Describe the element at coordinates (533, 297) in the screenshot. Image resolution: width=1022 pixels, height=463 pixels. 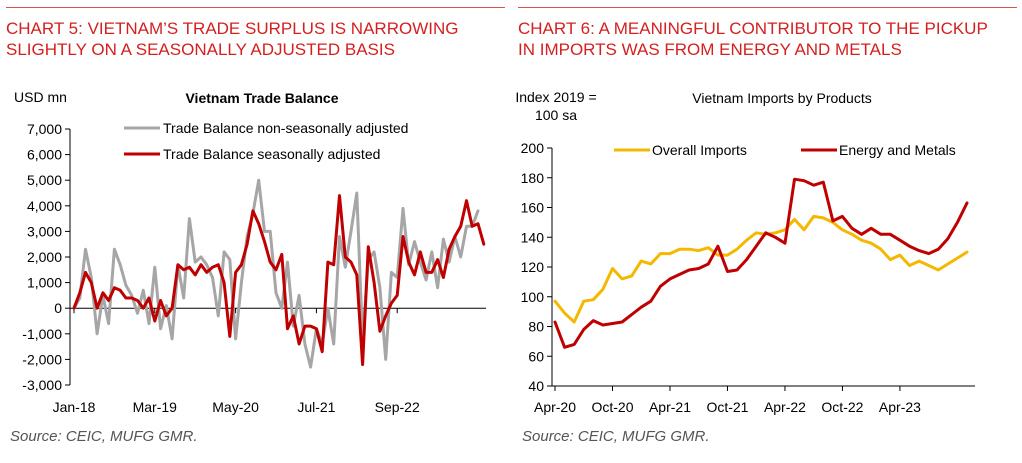
I see `y-tick-label: 100` at that location.